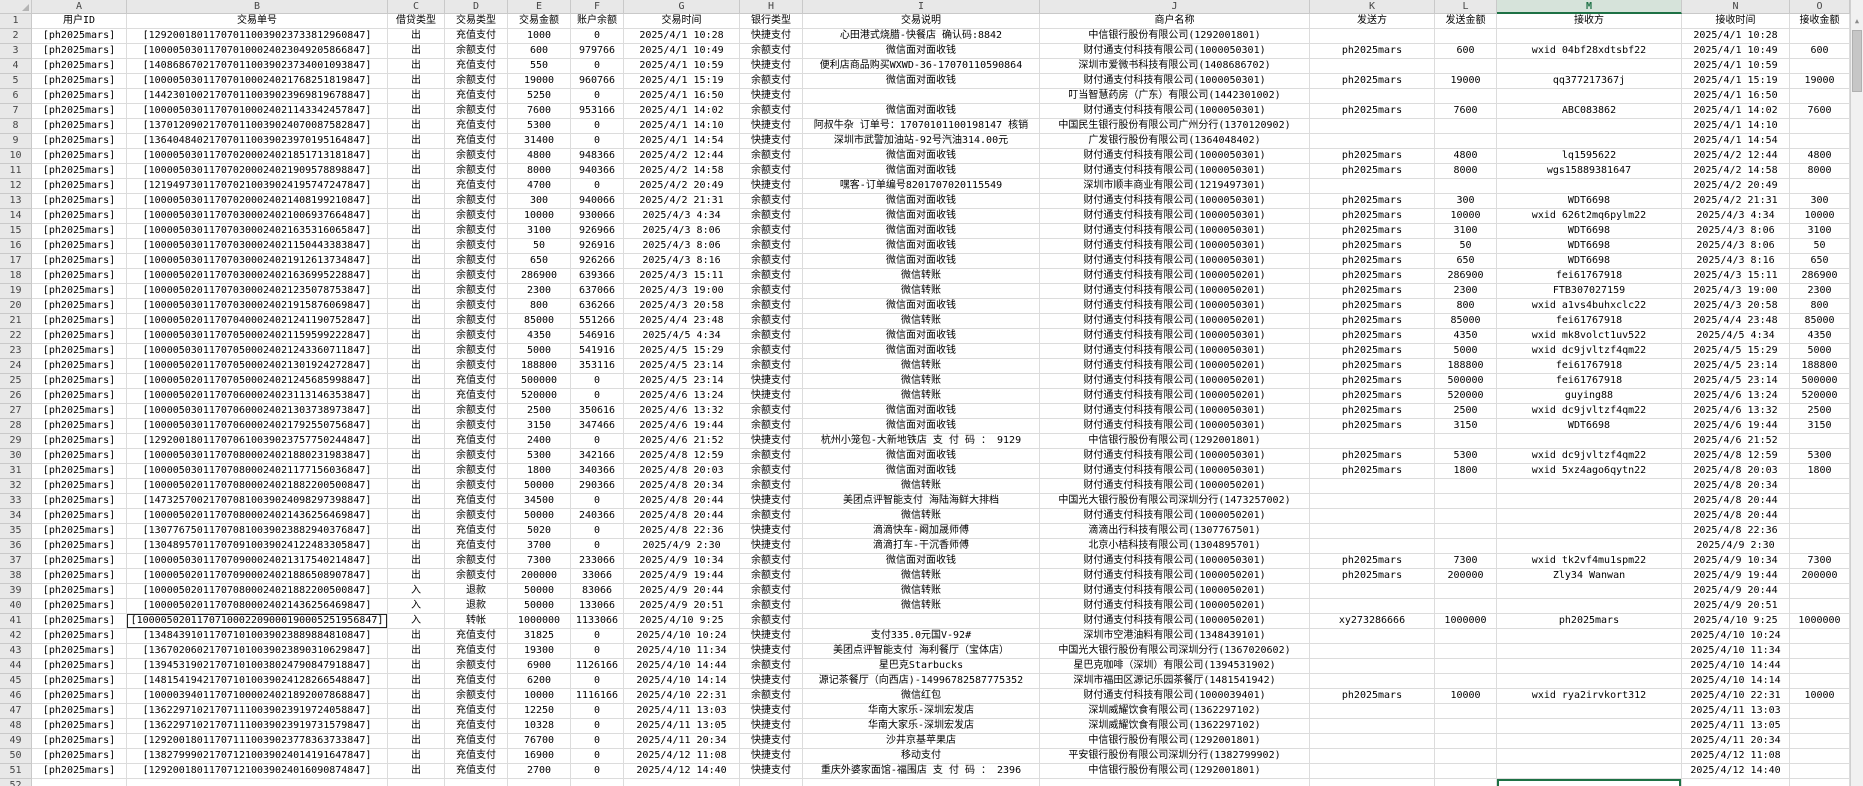  Describe the element at coordinates (1175, 321) in the screenshot. I see `cell-J21: 财付通支付科技有限公司(1000050201)` at that location.